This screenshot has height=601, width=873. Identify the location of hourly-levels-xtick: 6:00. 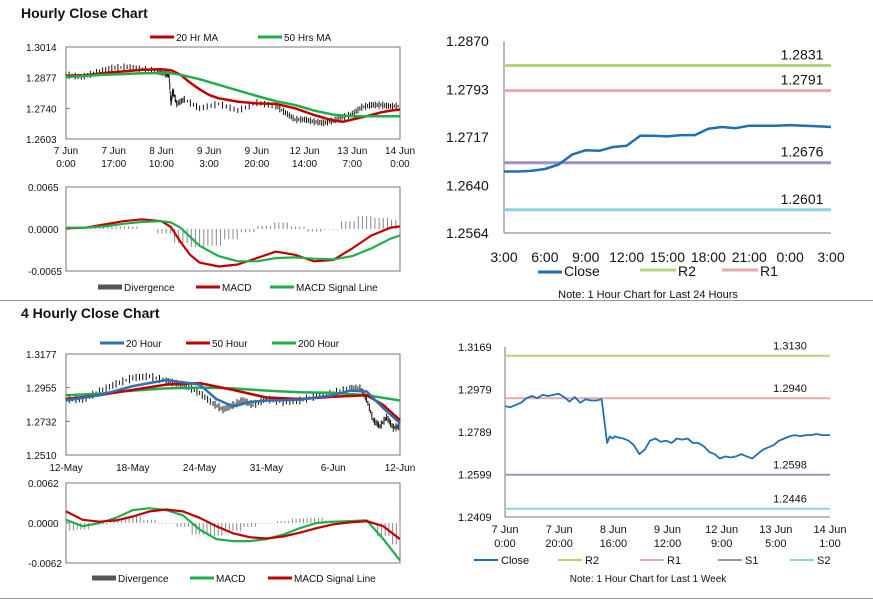
(544, 257).